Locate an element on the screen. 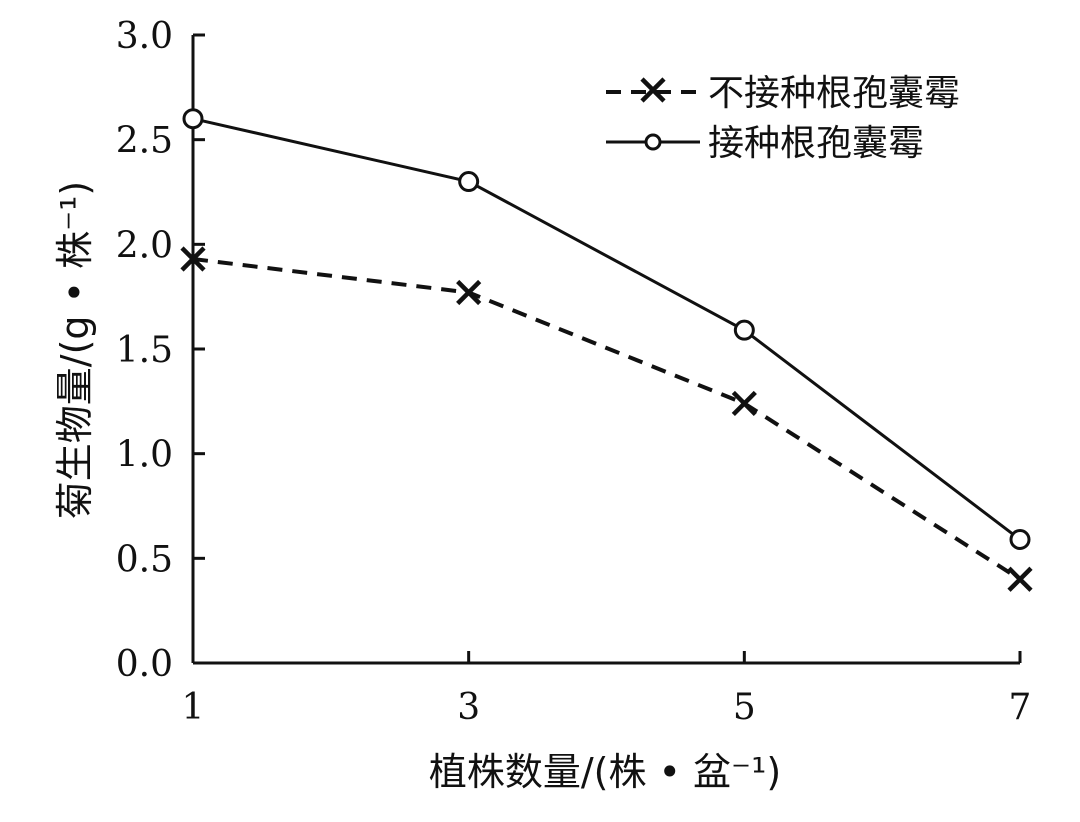  x-ticks: 1 3 5 7 is located at coordinates (607, 689).